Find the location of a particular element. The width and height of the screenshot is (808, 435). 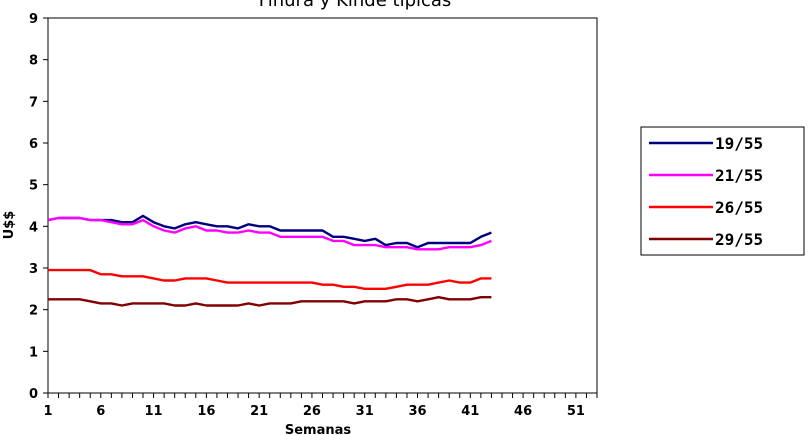

y-tick-label: 6 is located at coordinates (33, 144).